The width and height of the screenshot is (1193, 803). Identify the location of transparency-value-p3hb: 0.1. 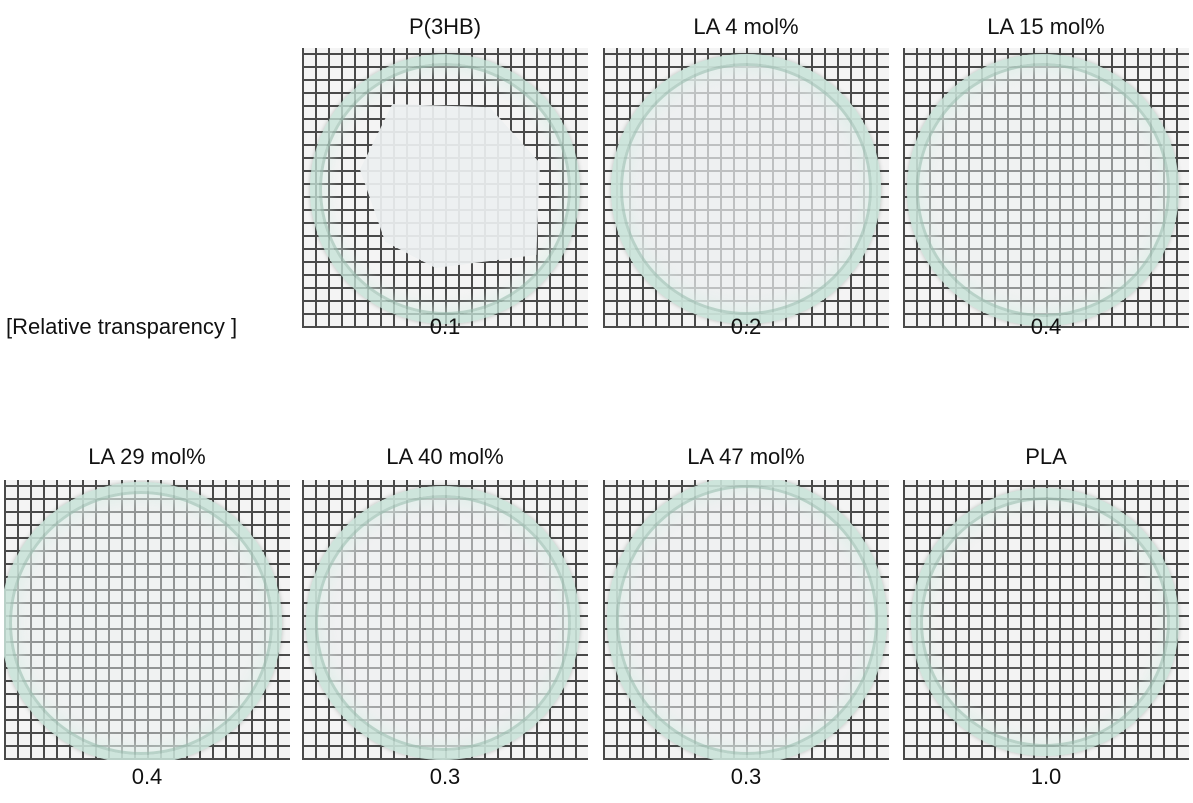
(445, 326).